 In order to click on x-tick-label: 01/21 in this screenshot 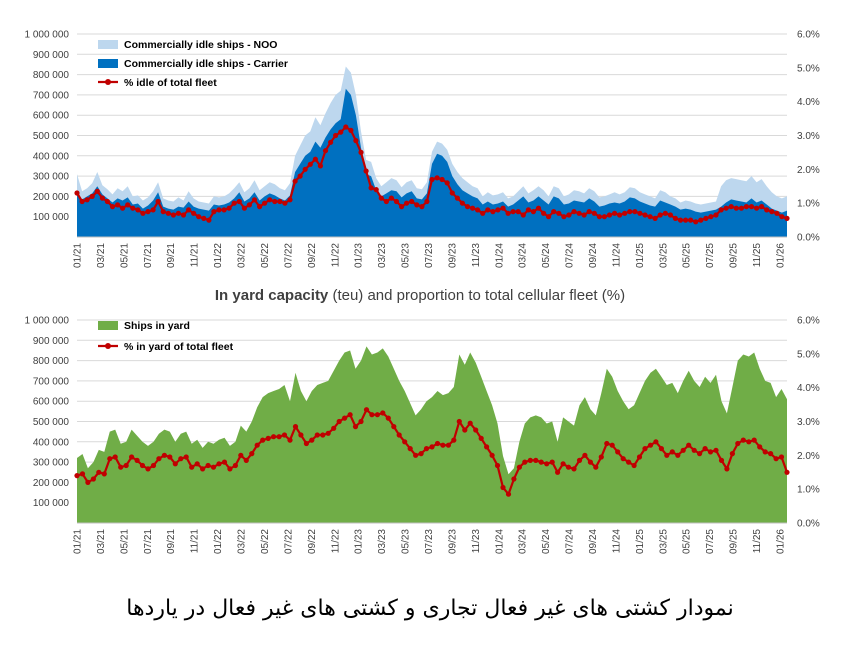, I will do `click(78, 541)`.